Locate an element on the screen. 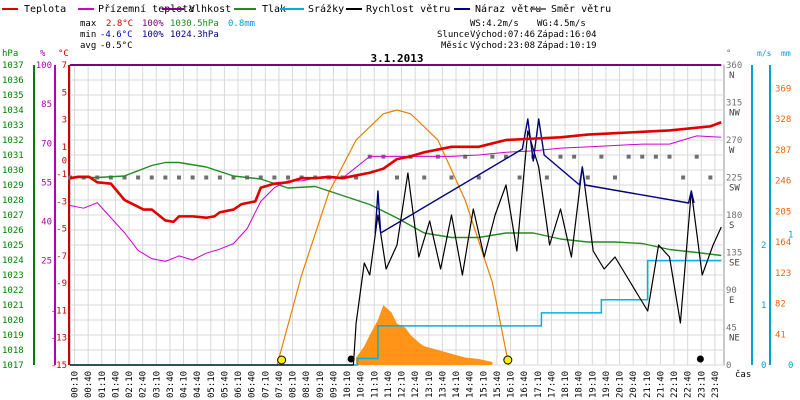  tick-label-x: 09:40 is located at coordinates (334, 384).